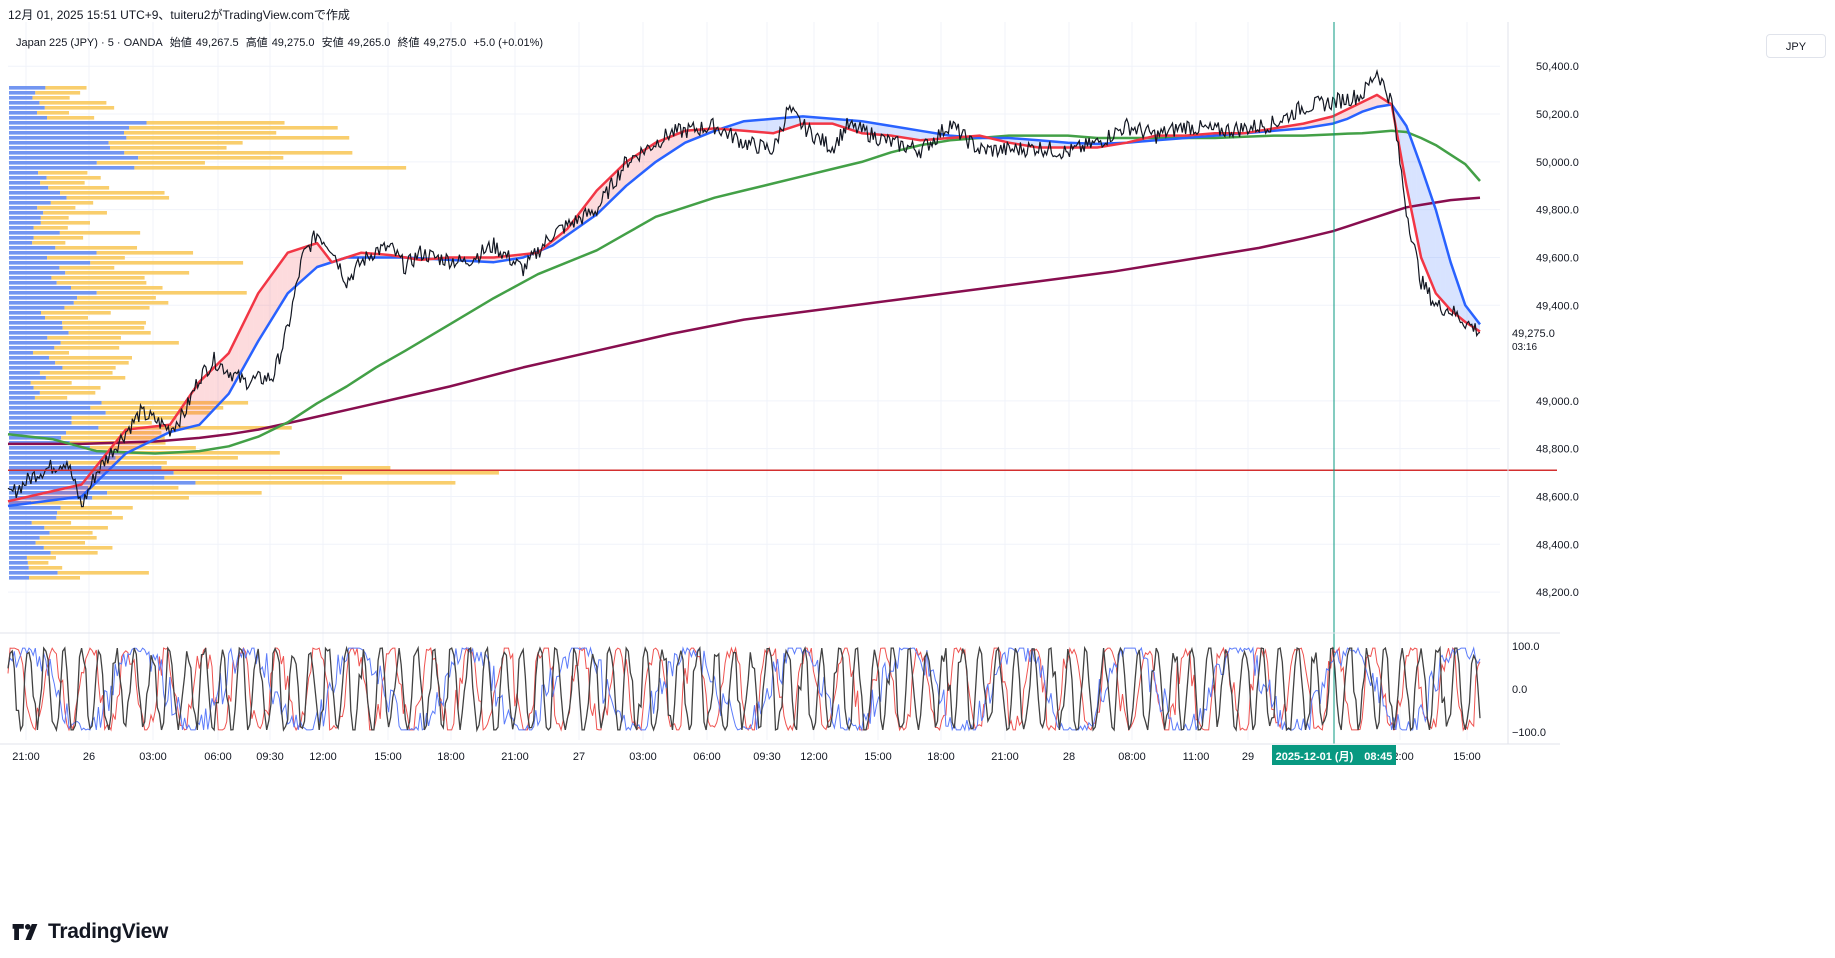  What do you see at coordinates (332, 43) in the screenshot?
I see `low-label: 安値` at bounding box center [332, 43].